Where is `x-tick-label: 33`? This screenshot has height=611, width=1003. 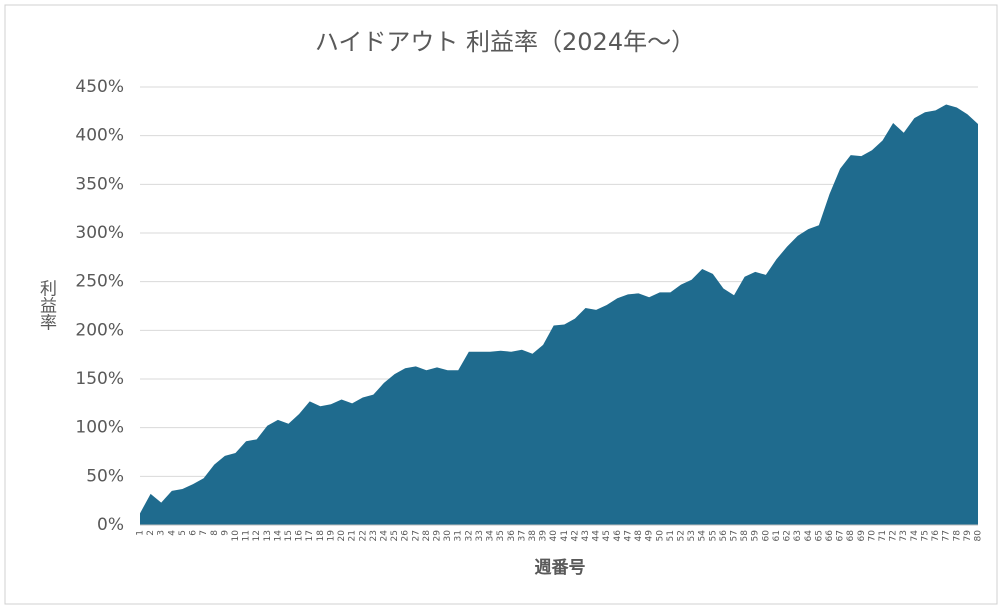
x-tick-label: 33 is located at coordinates (480, 535).